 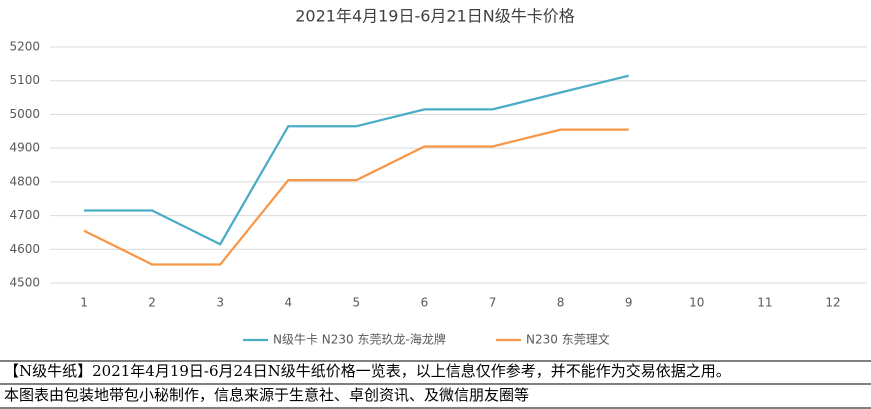 I want to click on legend-label: N级牛卡 N230 东莞玖龙-海龙牌, so click(x=359, y=339).